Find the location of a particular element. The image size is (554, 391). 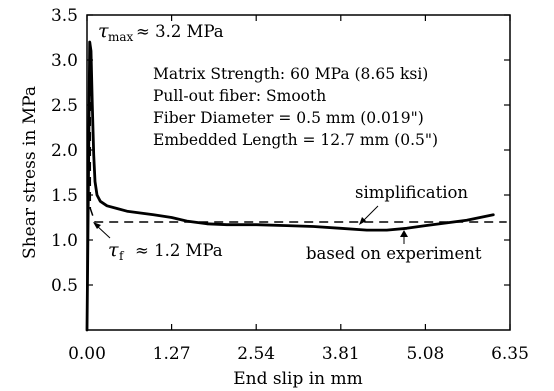

x-tick-label: 3.81 is located at coordinates (341, 354).